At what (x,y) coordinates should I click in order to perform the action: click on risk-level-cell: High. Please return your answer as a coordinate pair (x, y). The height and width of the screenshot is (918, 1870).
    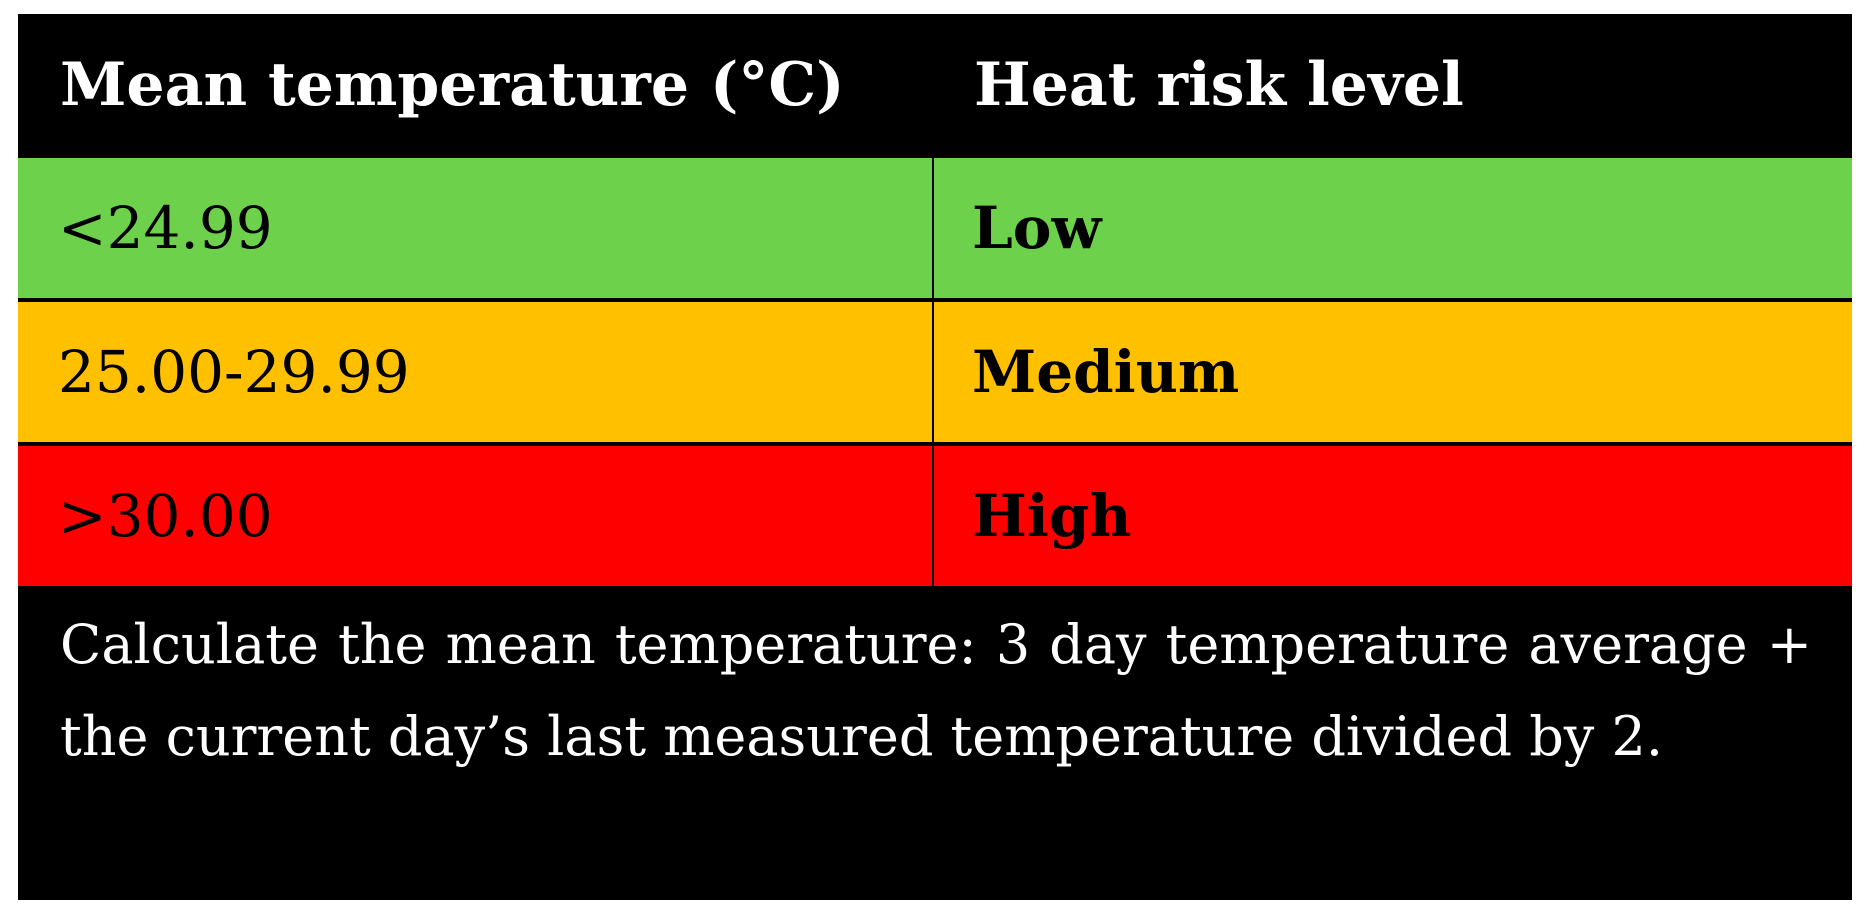
    Looking at the image, I should click on (1393, 516).